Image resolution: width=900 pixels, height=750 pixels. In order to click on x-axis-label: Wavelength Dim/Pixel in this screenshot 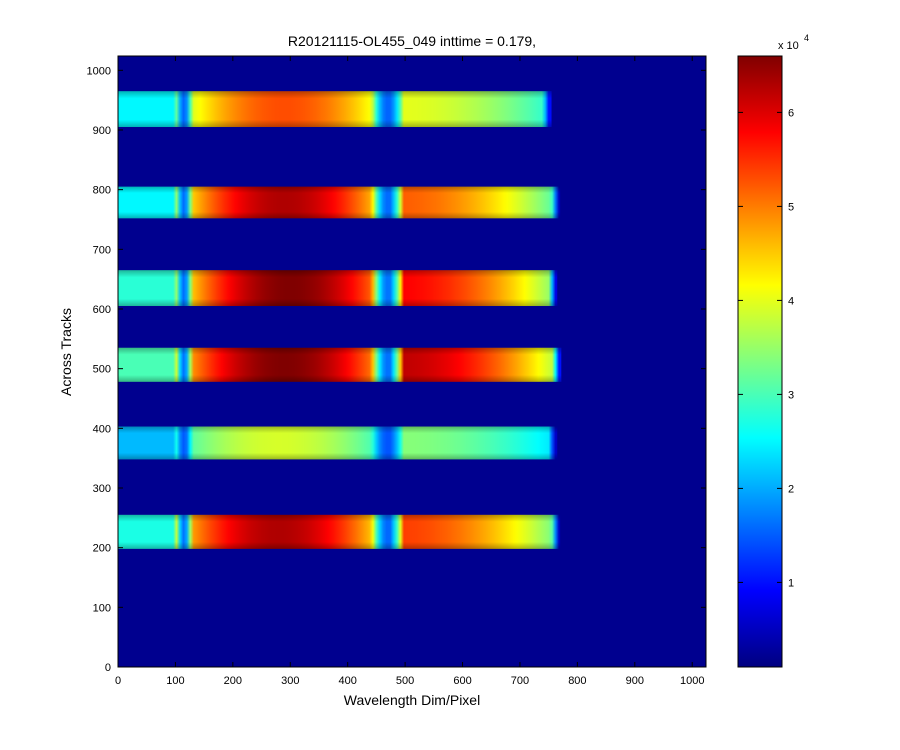, I will do `click(412, 700)`.